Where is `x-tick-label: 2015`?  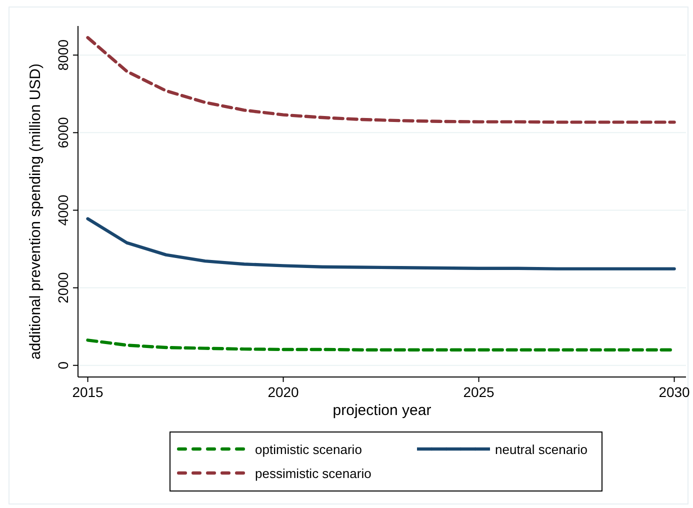 x-tick-label: 2015 is located at coordinates (88, 392).